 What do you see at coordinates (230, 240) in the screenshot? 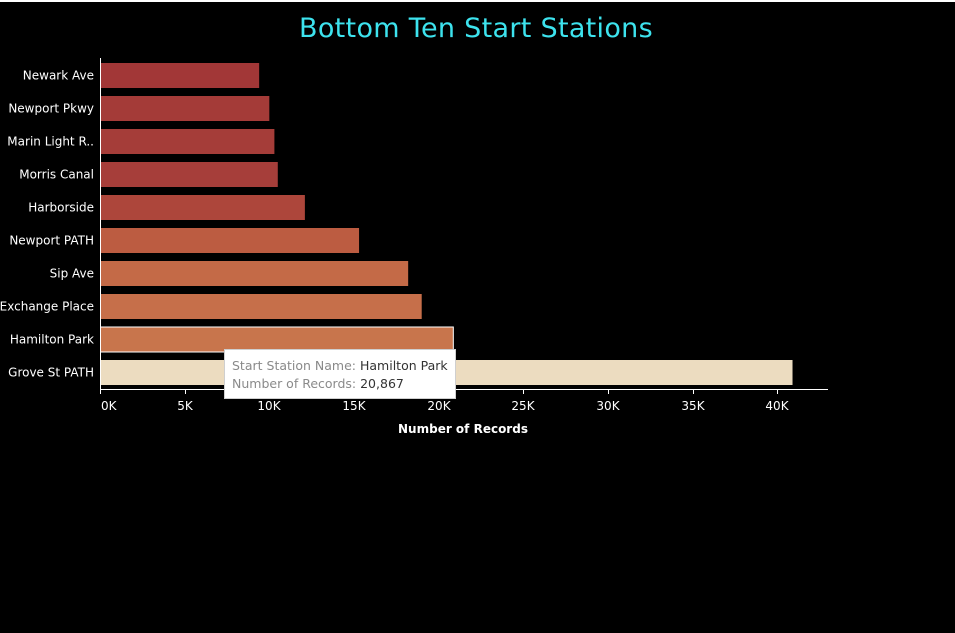
I see `bar-newport-path` at bounding box center [230, 240].